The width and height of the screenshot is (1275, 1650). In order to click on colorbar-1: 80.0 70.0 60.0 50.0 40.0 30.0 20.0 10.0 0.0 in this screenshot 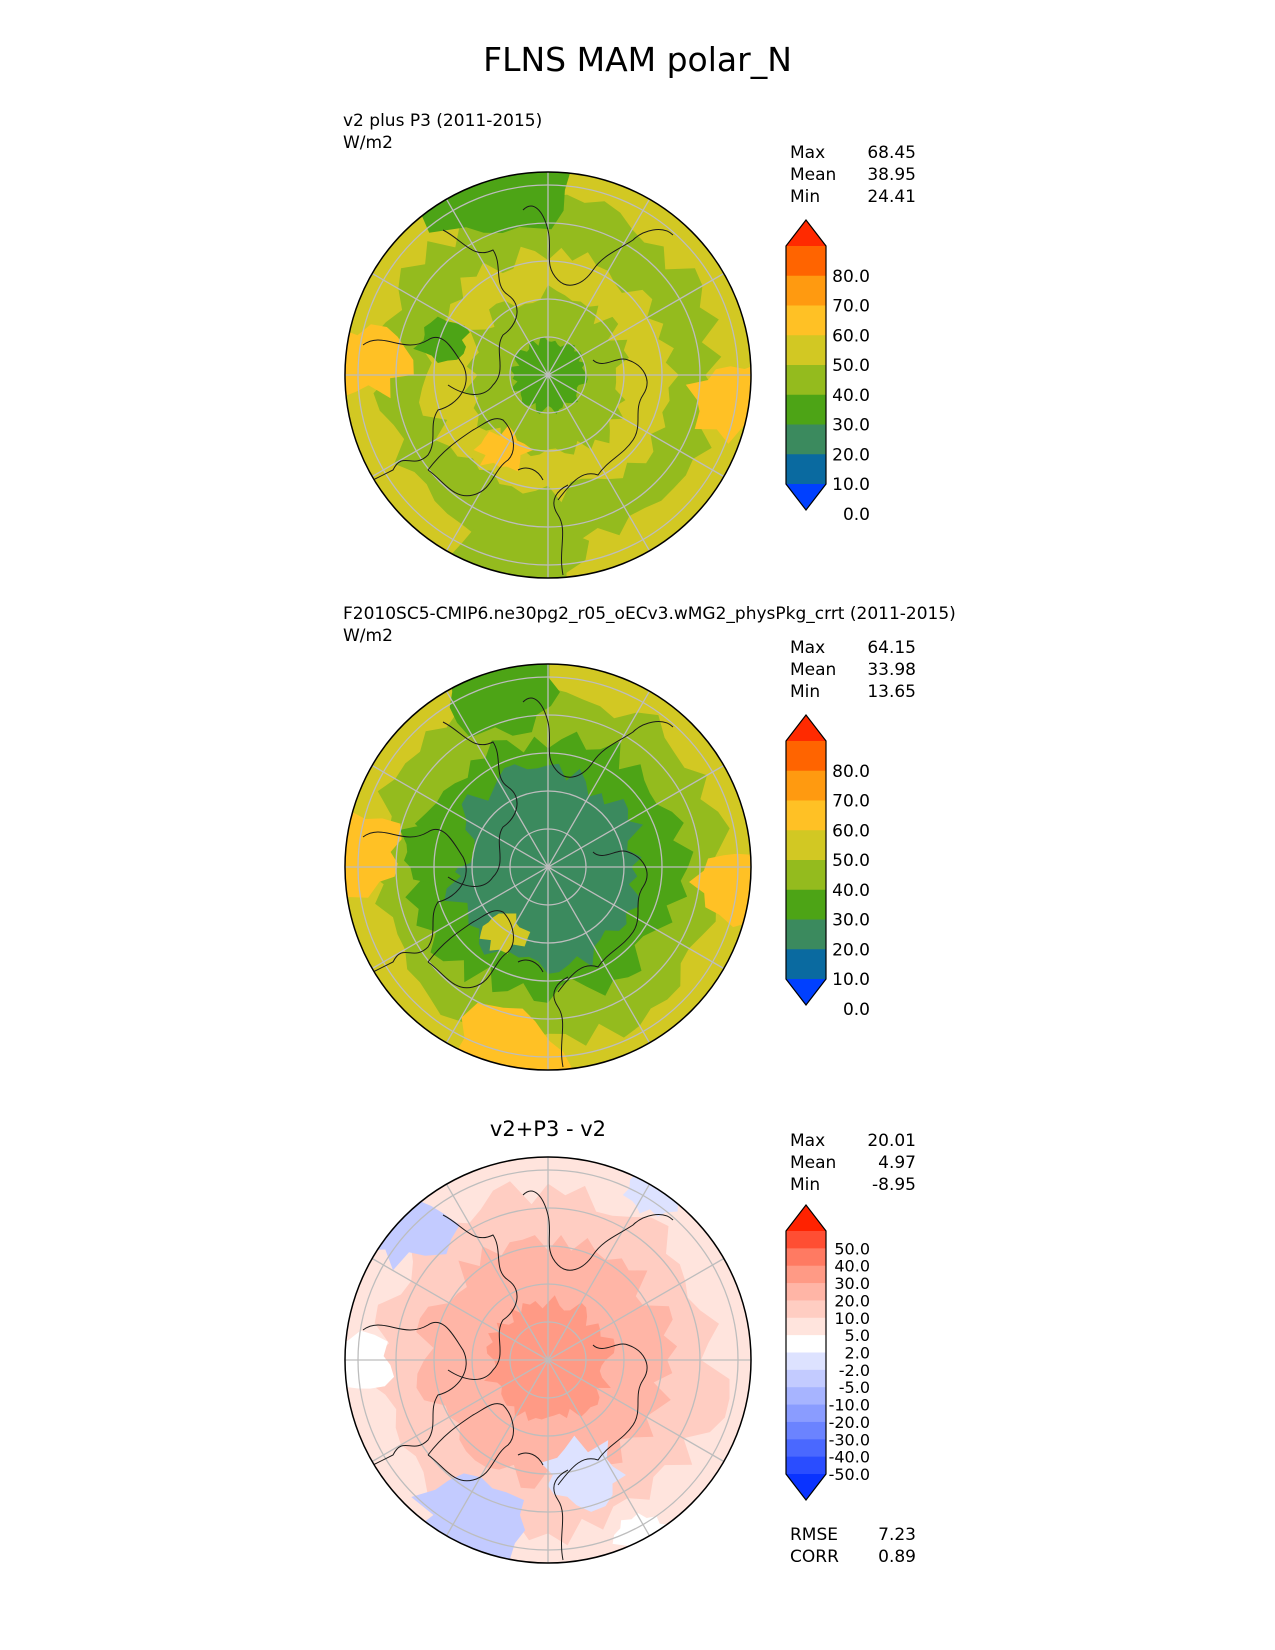, I will do `click(827, 372)`.